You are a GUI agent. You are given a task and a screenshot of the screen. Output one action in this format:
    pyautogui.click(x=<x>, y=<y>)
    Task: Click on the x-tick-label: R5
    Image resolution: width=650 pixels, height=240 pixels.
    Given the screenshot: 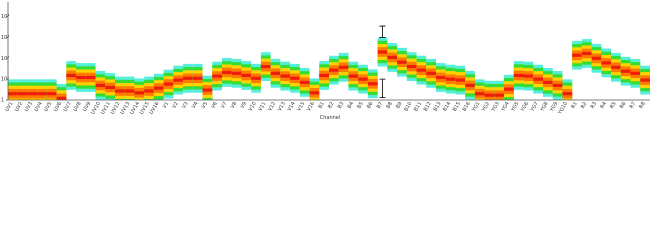 What is the action you would take?
    pyautogui.click(x=613, y=105)
    